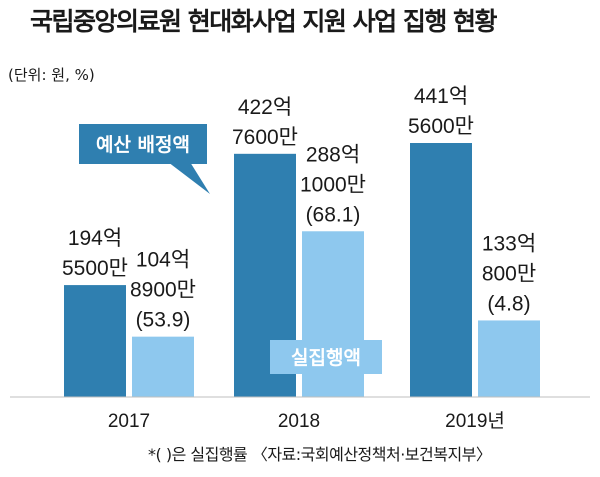 The height and width of the screenshot is (477, 600). I want to click on x-tick-label-2: 2019년, so click(475, 421).